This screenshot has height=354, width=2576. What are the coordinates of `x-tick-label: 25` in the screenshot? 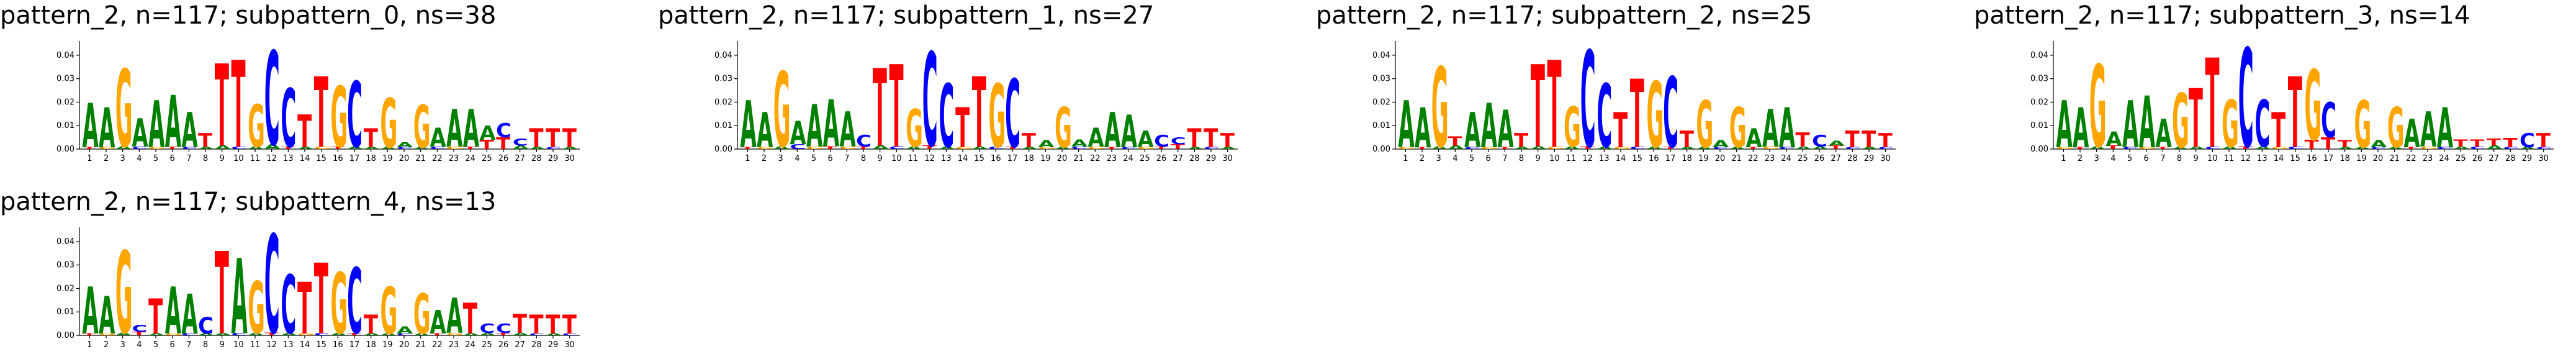 It's located at (1803, 158).